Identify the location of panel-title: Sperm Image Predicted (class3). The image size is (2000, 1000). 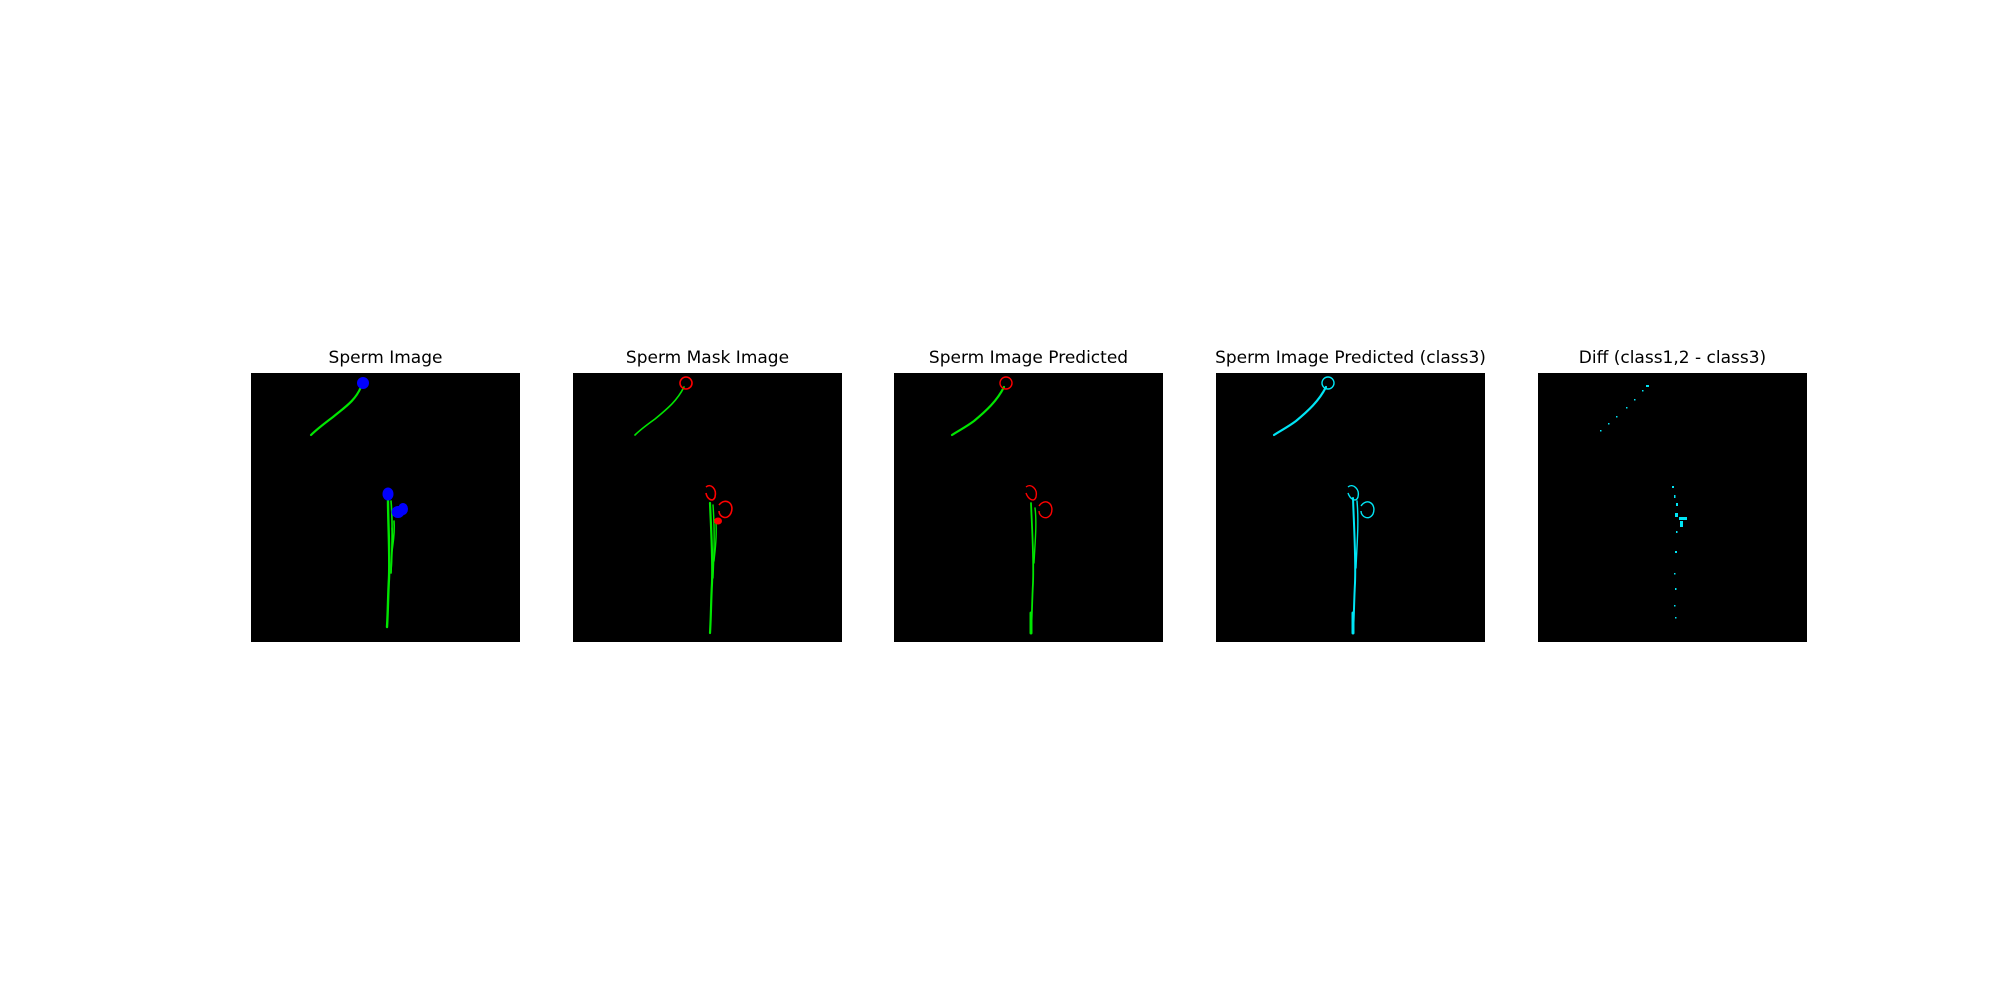
(1350, 358).